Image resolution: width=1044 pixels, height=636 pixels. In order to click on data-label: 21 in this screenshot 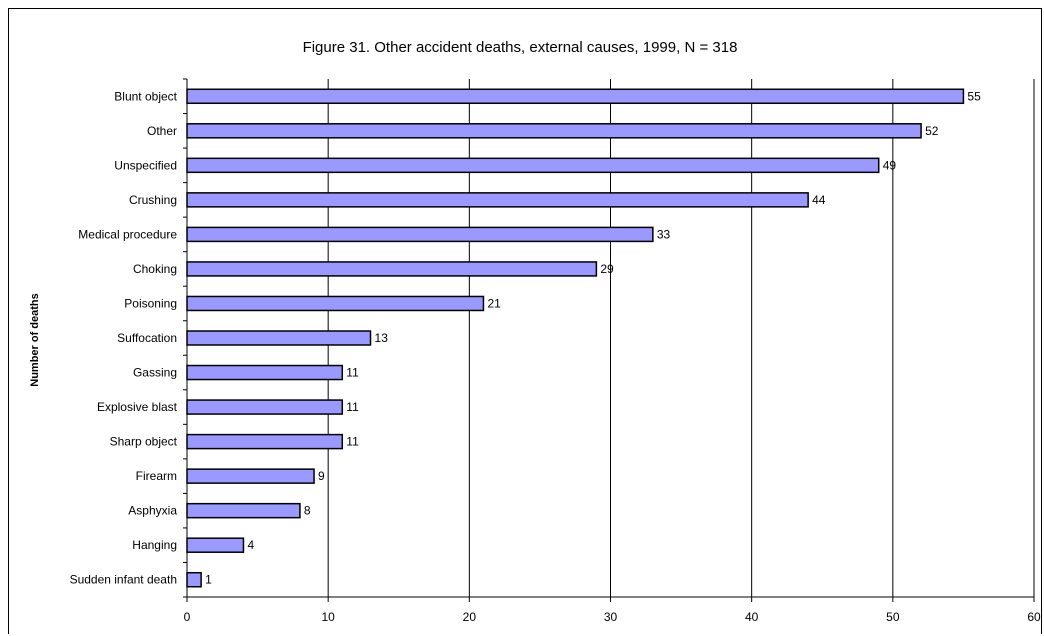, I will do `click(494, 303)`.